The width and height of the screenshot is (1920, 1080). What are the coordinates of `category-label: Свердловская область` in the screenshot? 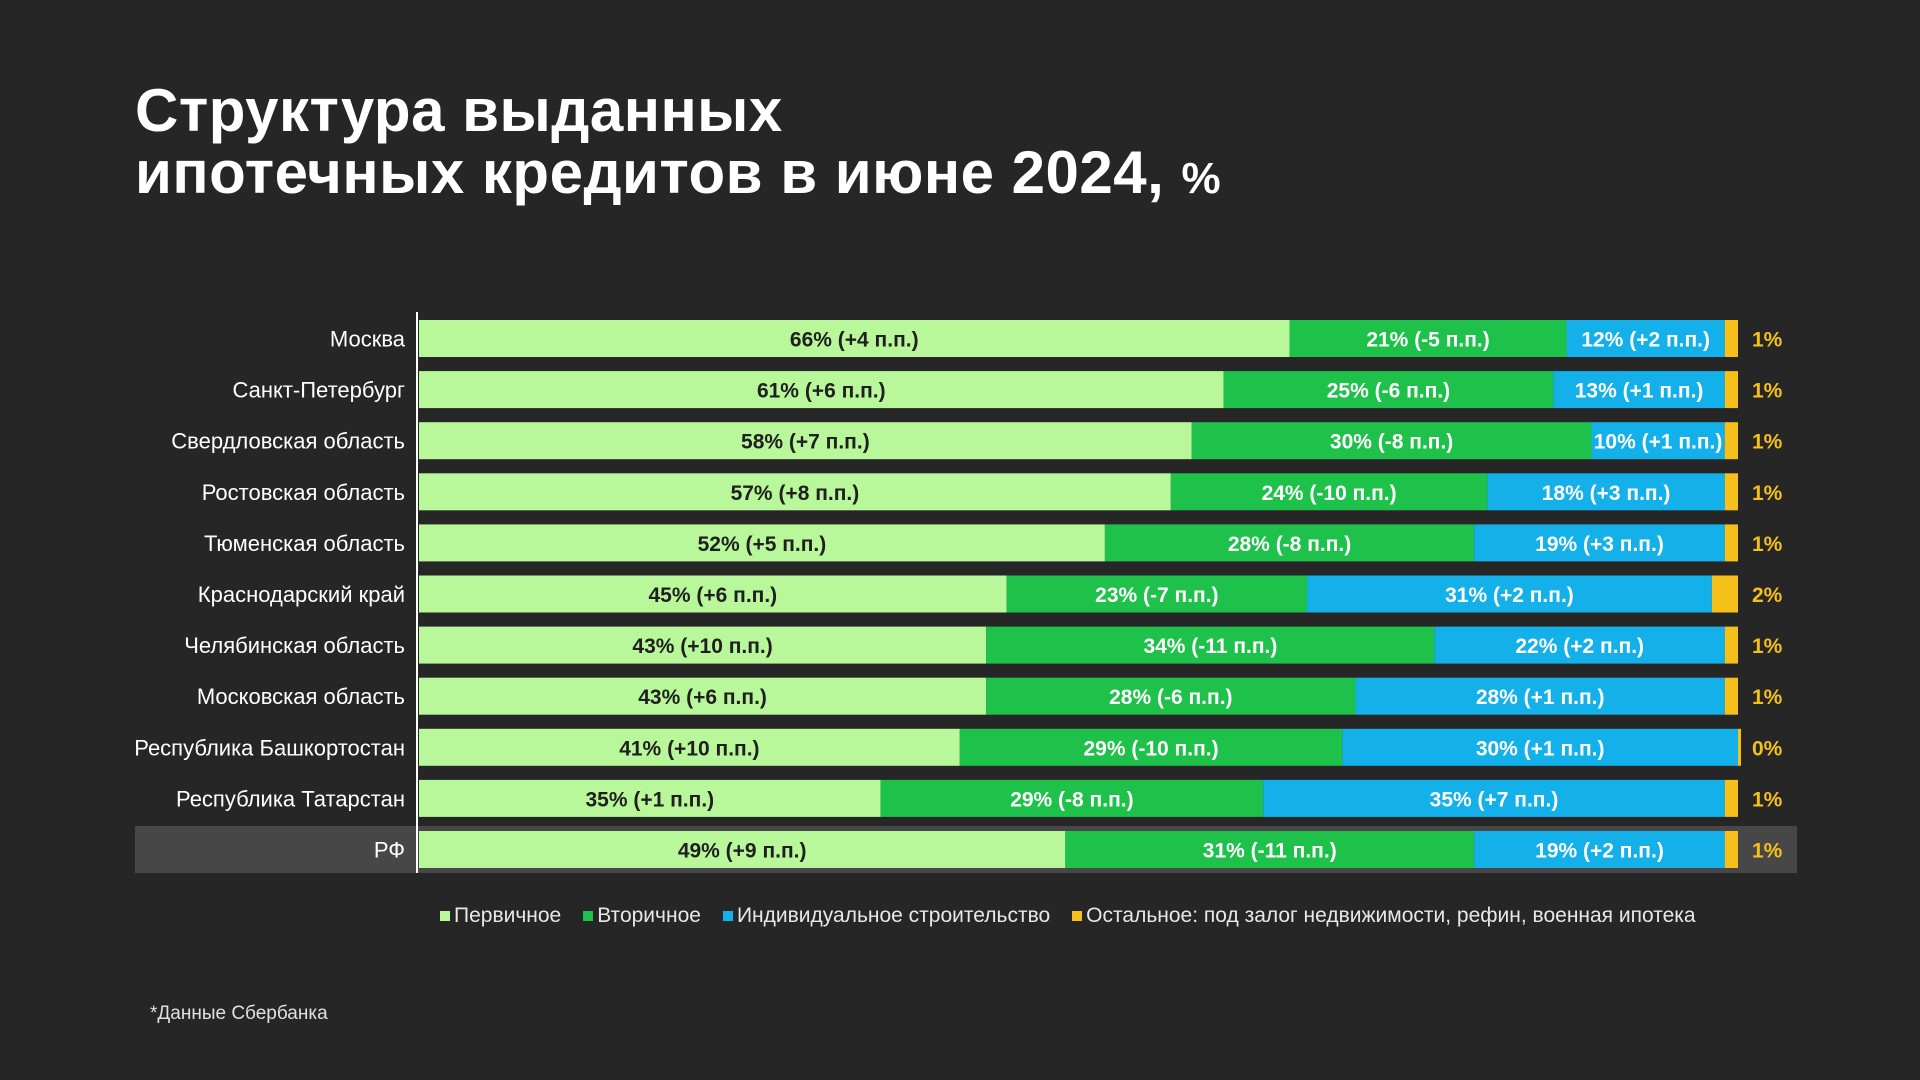 It's located at (288, 441).